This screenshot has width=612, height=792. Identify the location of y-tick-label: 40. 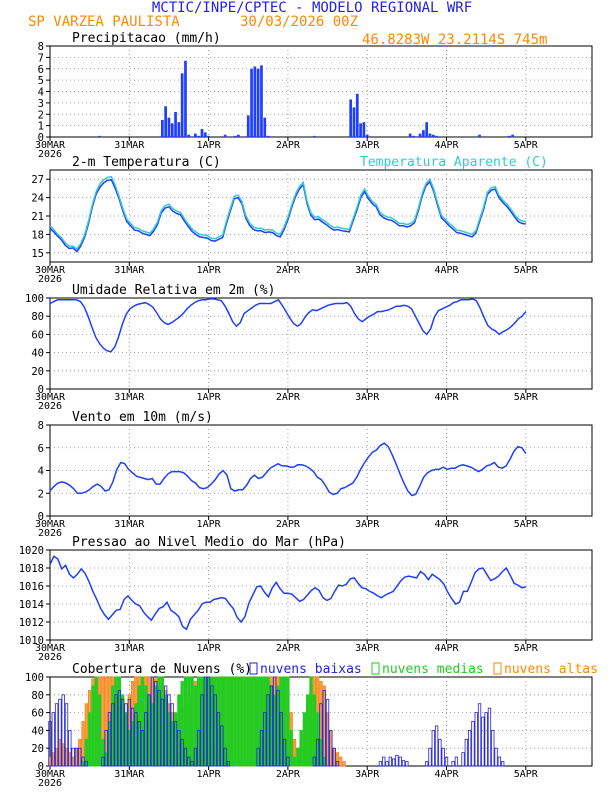
(37, 354).